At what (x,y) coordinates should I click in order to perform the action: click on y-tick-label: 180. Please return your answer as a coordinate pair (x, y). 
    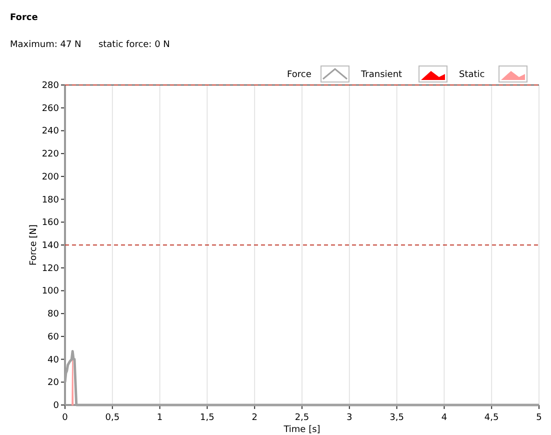
    Looking at the image, I should click on (51, 200).